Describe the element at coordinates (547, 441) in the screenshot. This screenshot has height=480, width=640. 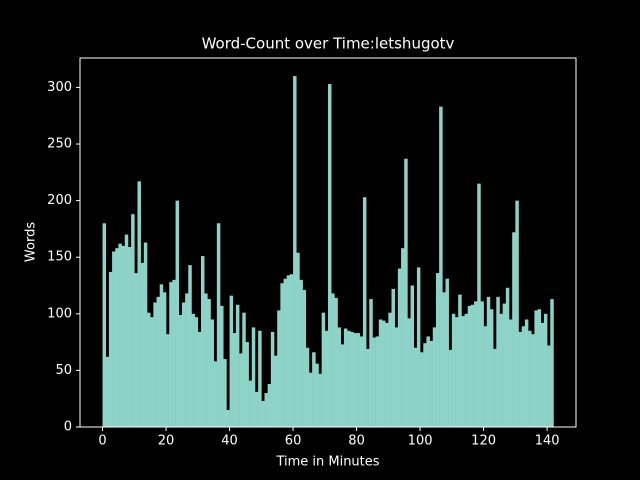
I see `x-tick-label: 140` at that location.